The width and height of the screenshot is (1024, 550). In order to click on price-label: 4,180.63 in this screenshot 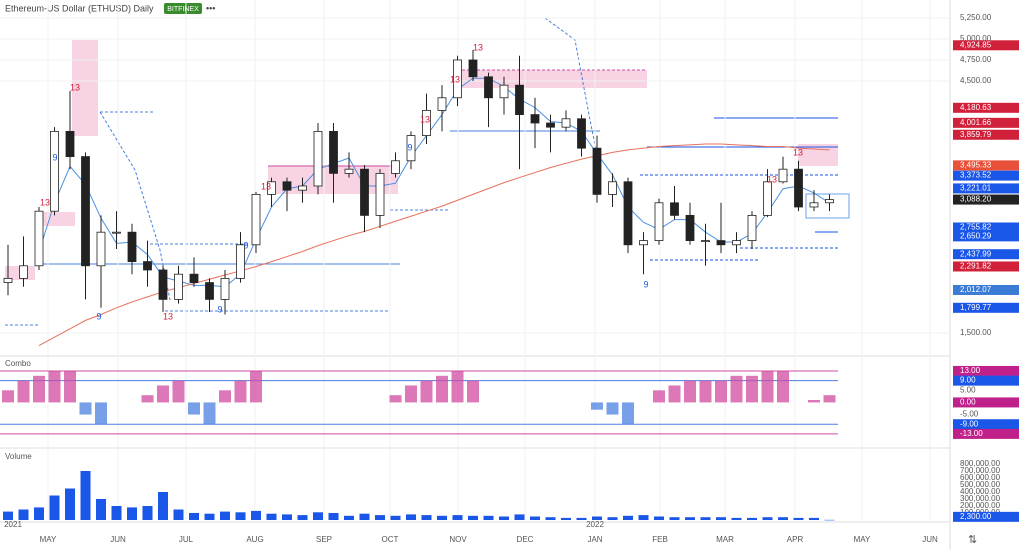, I will do `click(976, 107)`.